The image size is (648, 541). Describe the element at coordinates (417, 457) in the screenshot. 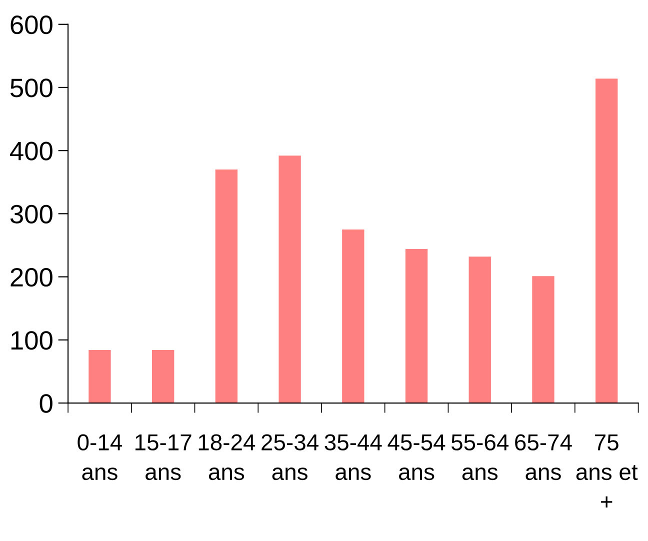

I see `x-tick-label: 45-54 ans` at that location.